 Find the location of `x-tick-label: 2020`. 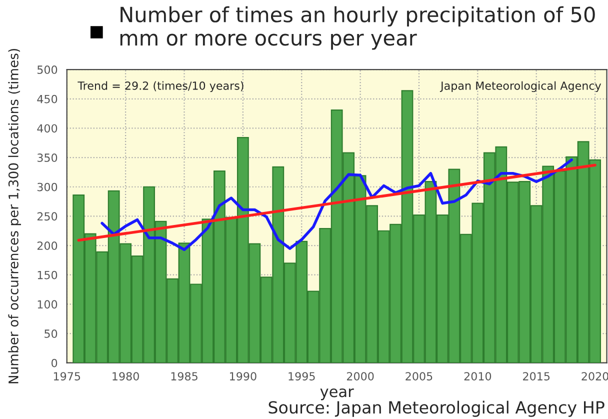

x-tick-label: 2020 is located at coordinates (595, 376).